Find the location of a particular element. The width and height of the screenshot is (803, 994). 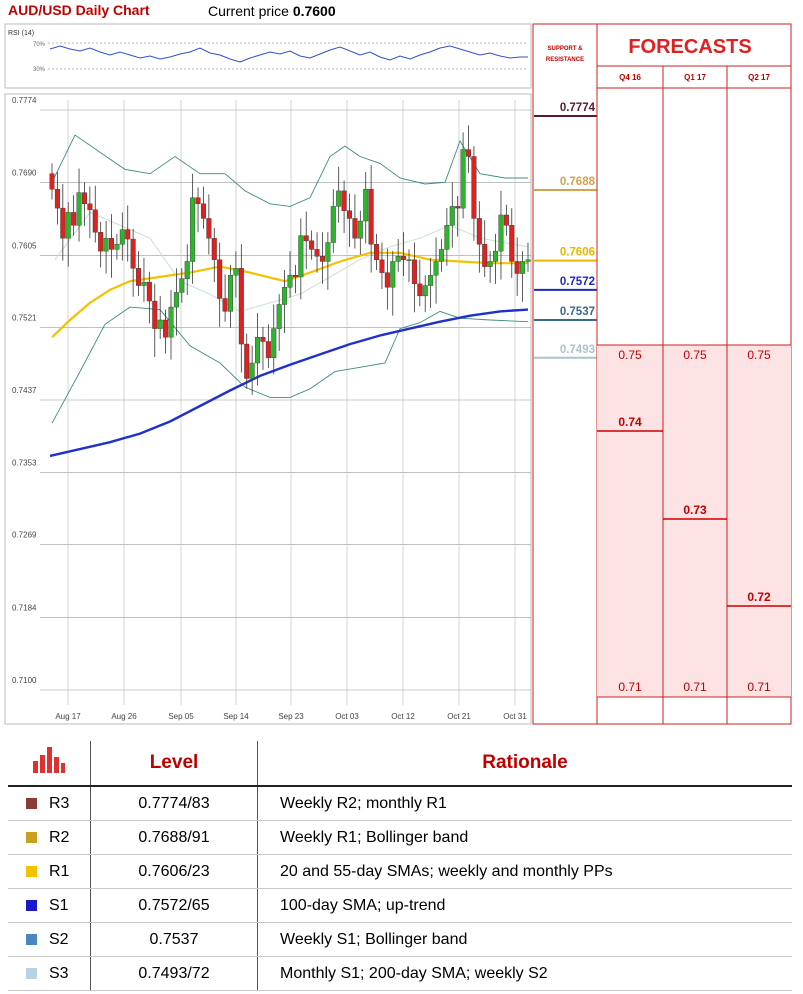

sr-level-value: 0.7572 is located at coordinates (577, 282).